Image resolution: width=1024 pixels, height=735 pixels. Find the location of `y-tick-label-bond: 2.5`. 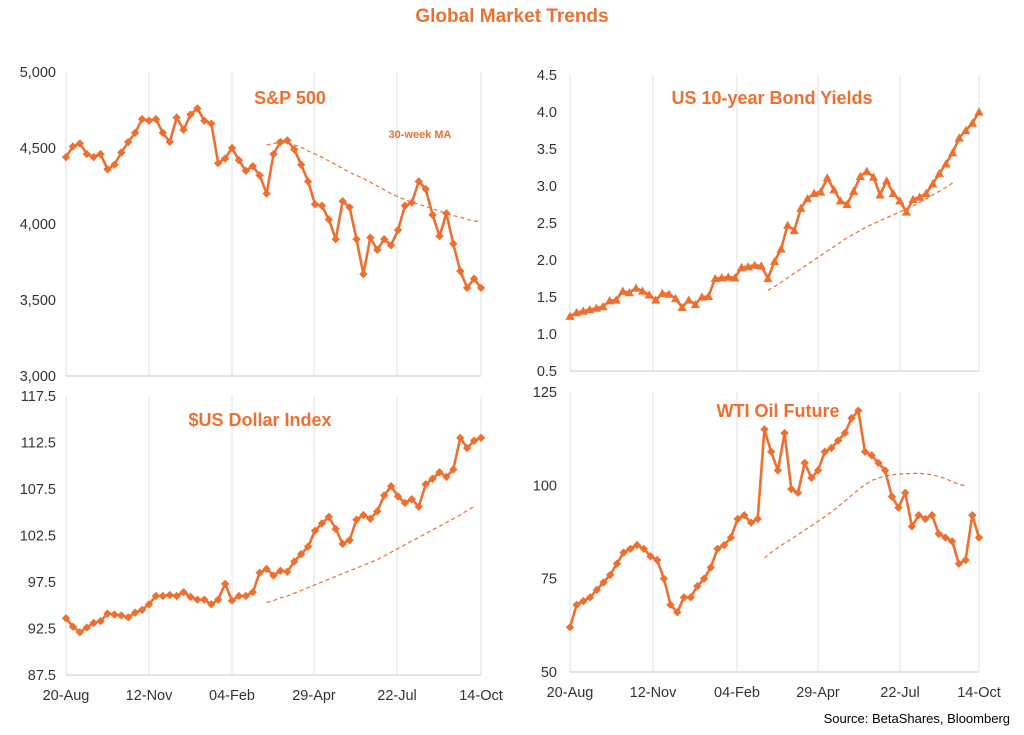

y-tick-label-bond: 2.5 is located at coordinates (547, 224).